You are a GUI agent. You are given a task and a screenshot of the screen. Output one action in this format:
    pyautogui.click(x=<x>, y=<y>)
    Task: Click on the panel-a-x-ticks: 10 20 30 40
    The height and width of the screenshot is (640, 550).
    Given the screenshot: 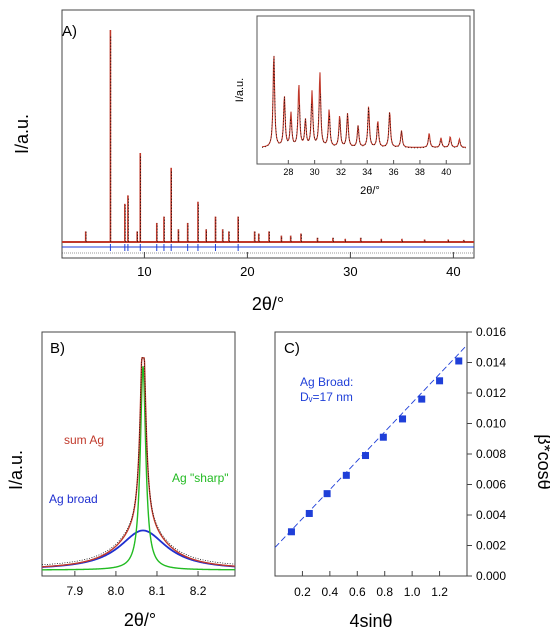 What is the action you would take?
    pyautogui.click(x=299, y=265)
    